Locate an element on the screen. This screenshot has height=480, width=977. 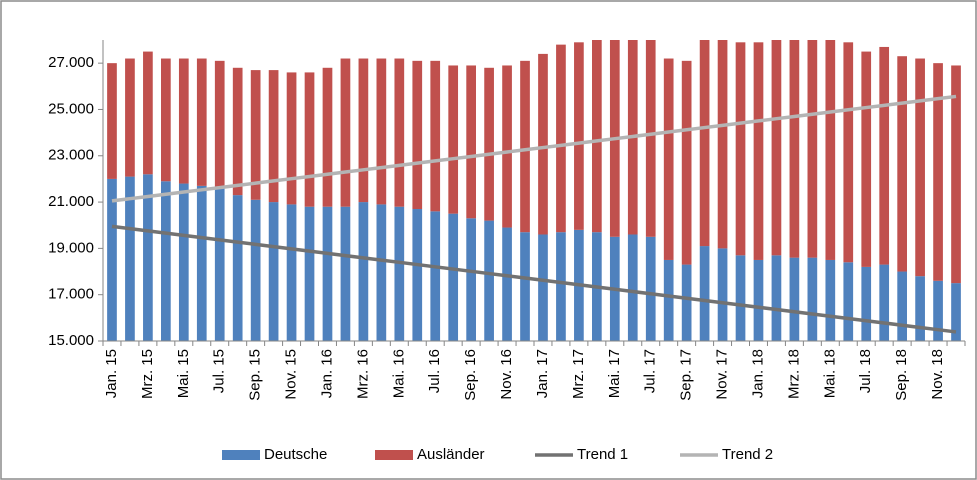
y-tick-label: 25.000 is located at coordinates (71, 108).